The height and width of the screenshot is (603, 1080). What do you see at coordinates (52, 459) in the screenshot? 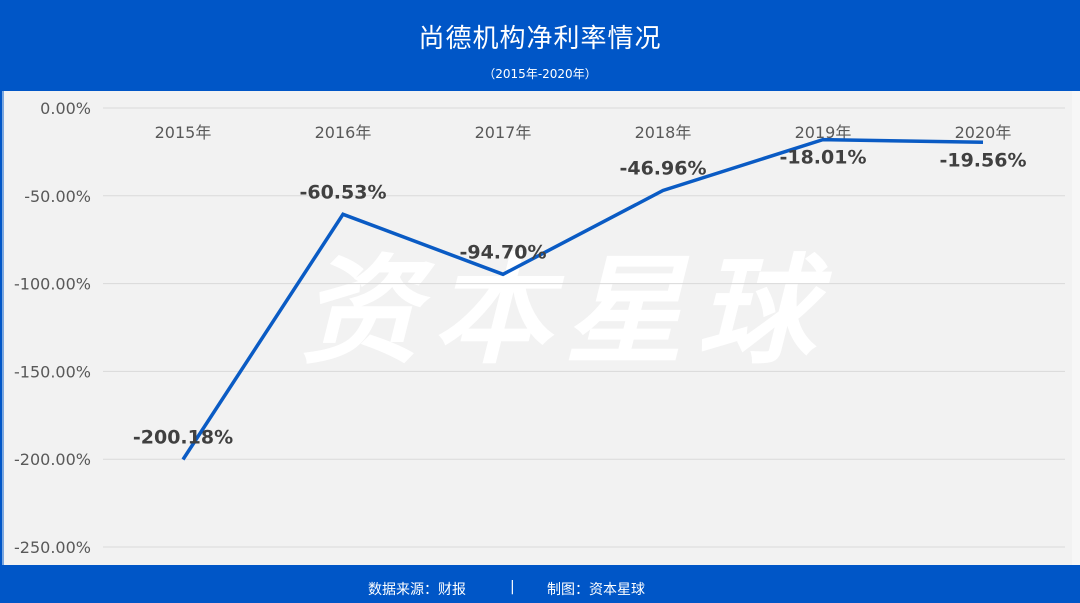
I see `y-tick-label: -200.00%` at bounding box center [52, 459].